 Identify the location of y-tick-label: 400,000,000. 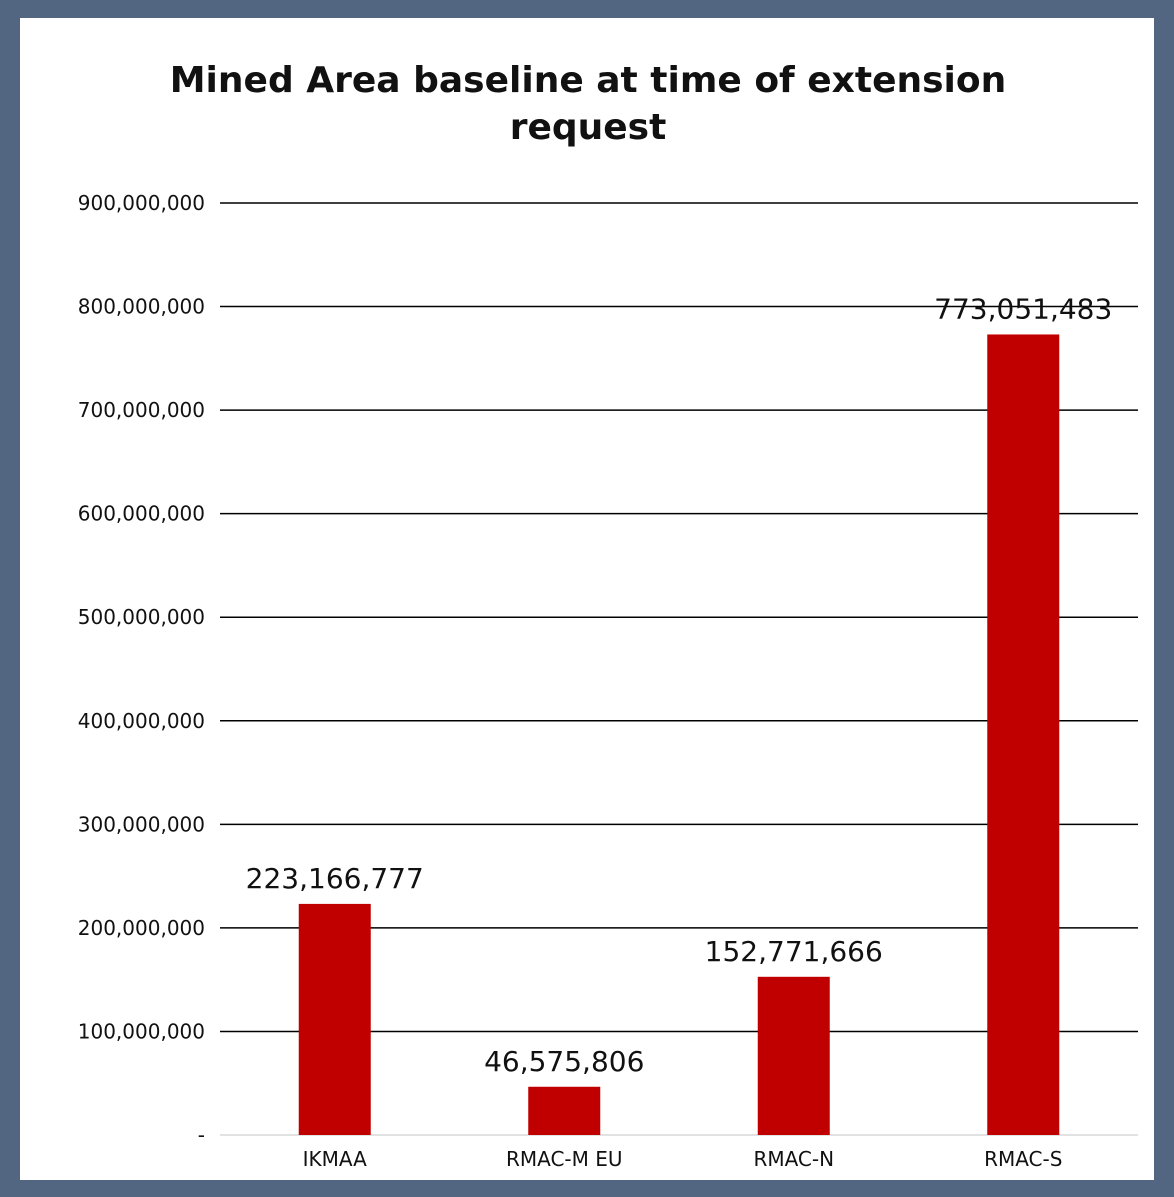
(141, 721).